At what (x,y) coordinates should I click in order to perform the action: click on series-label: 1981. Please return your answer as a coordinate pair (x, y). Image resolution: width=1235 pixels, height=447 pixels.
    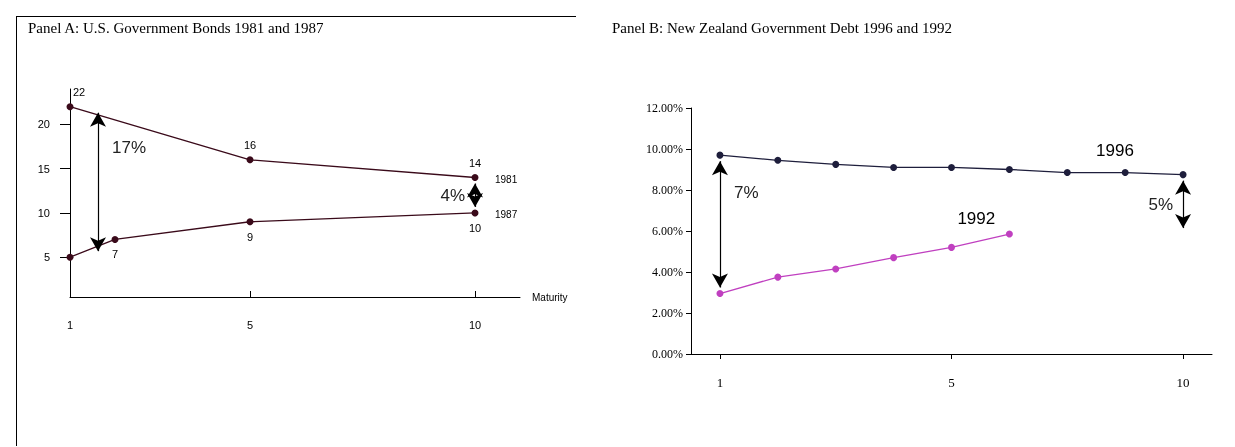
    Looking at the image, I should click on (506, 180).